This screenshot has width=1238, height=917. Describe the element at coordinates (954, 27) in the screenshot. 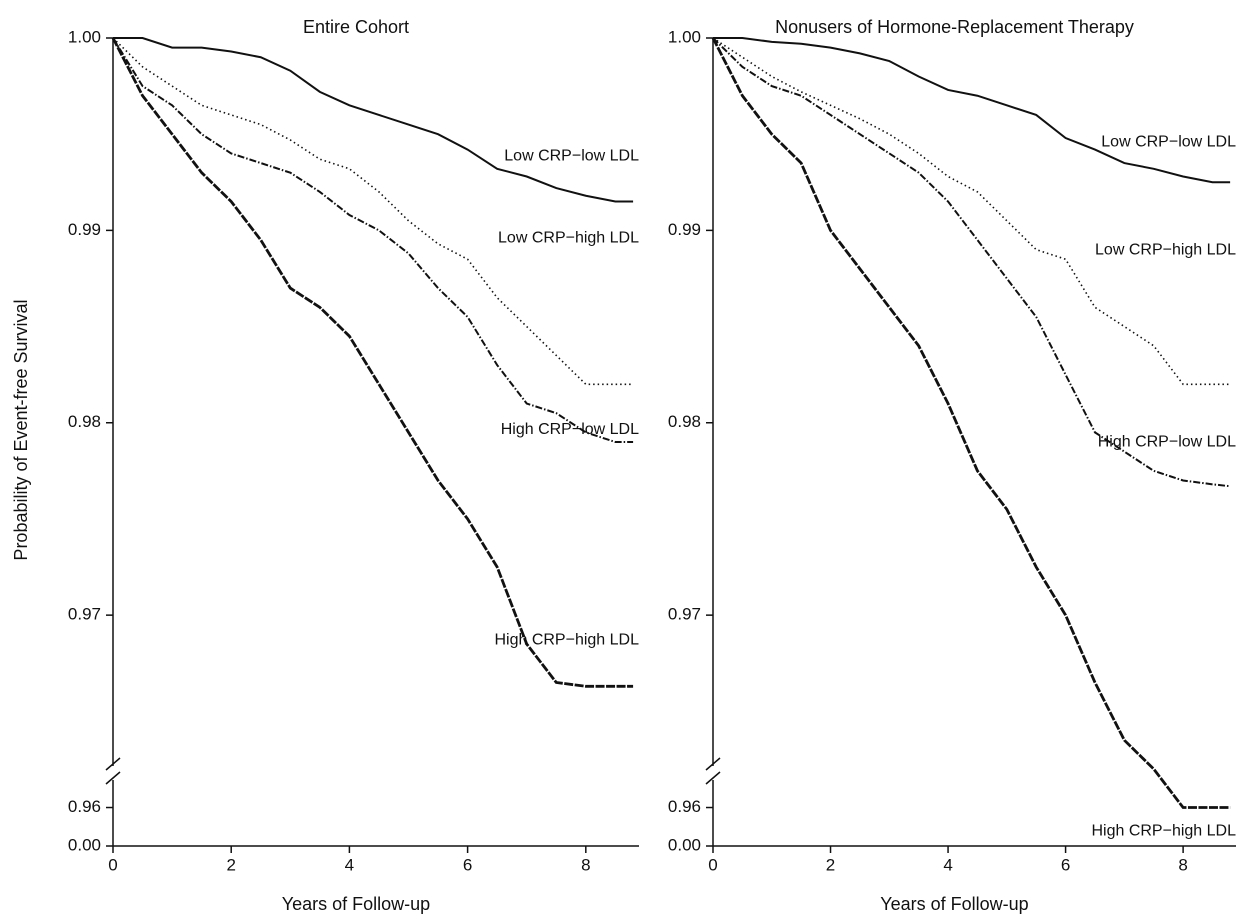

I see `chart-title: Nonusers of Hormone-Replacement Therapy` at that location.